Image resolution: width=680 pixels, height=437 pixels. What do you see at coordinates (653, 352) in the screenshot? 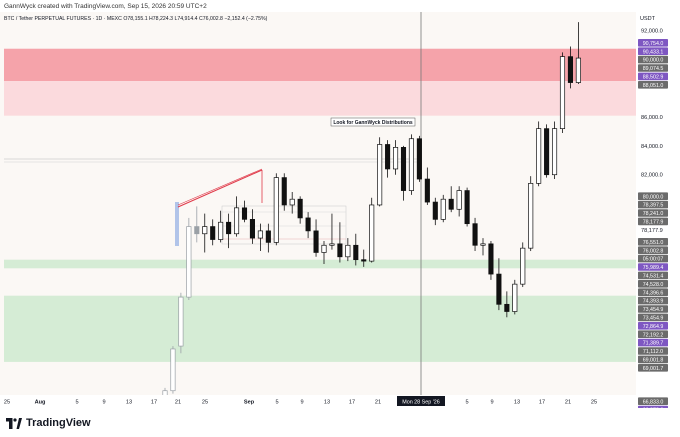
I see `price-tag-label: 71,112.0` at bounding box center [653, 352].